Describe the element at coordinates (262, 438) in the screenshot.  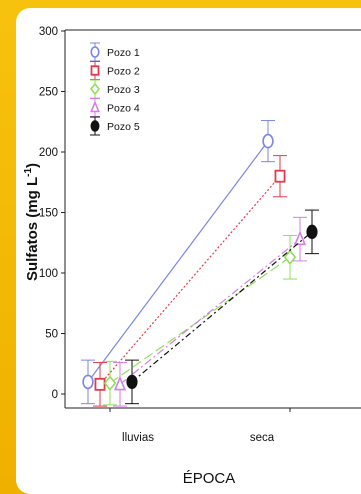
I see `x-tick-label: seca` at that location.